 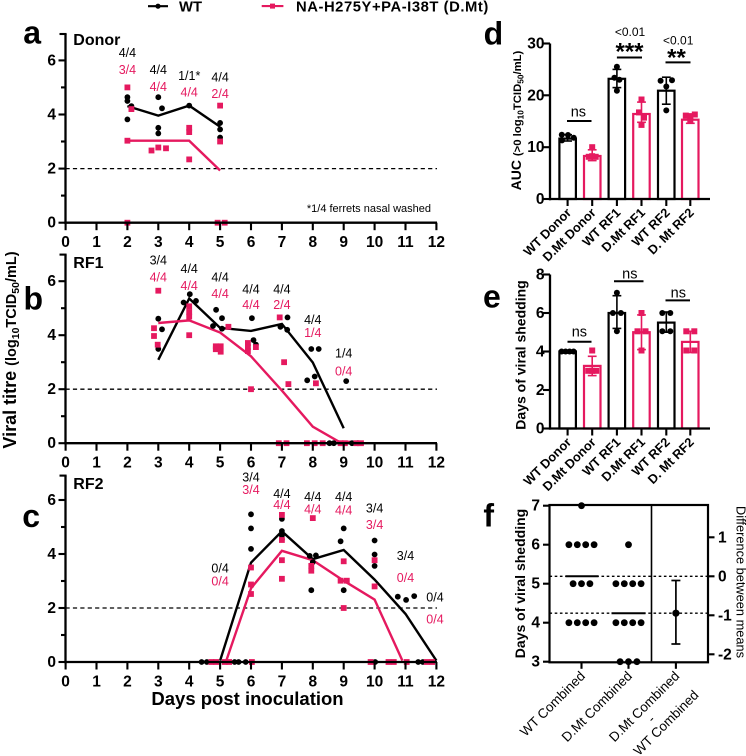 What do you see at coordinates (96, 40) in the screenshot?
I see `svg-text: Donor` at bounding box center [96, 40].